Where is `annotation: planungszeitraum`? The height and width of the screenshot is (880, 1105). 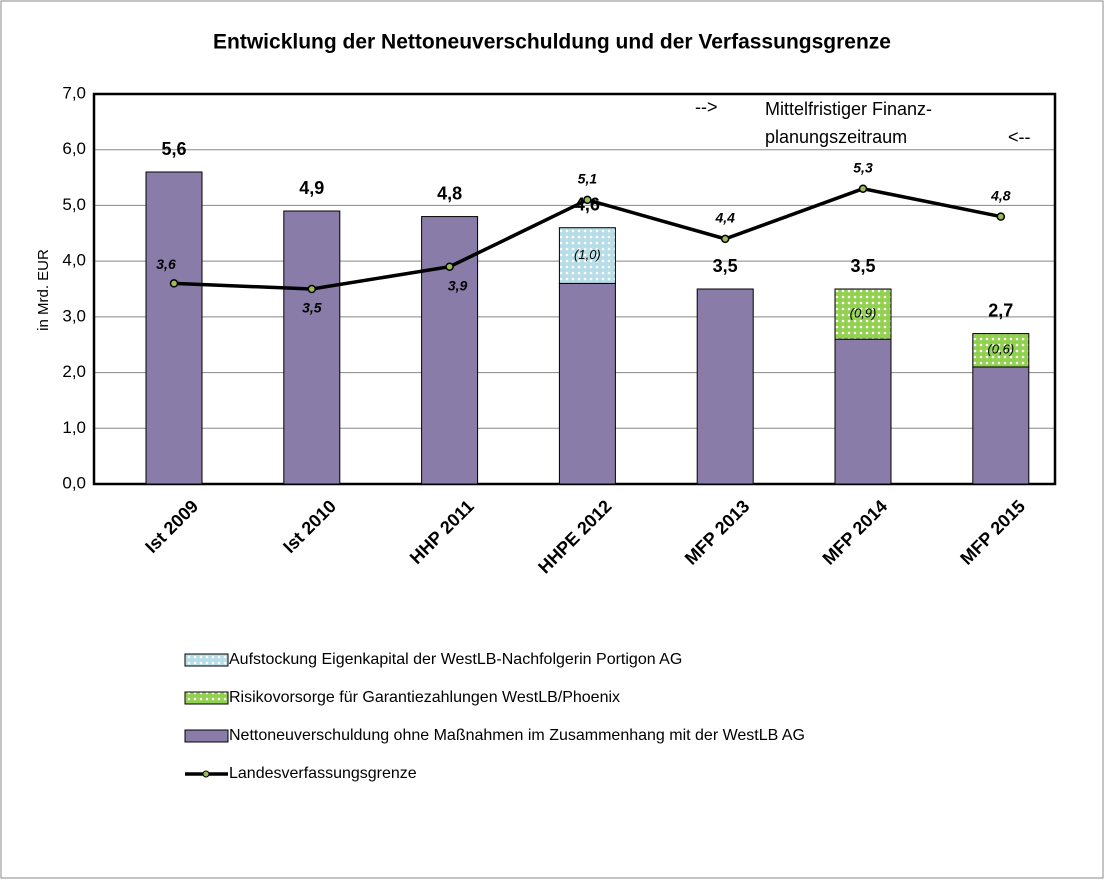
annotation: planungszeitraum is located at coordinates (836, 137).